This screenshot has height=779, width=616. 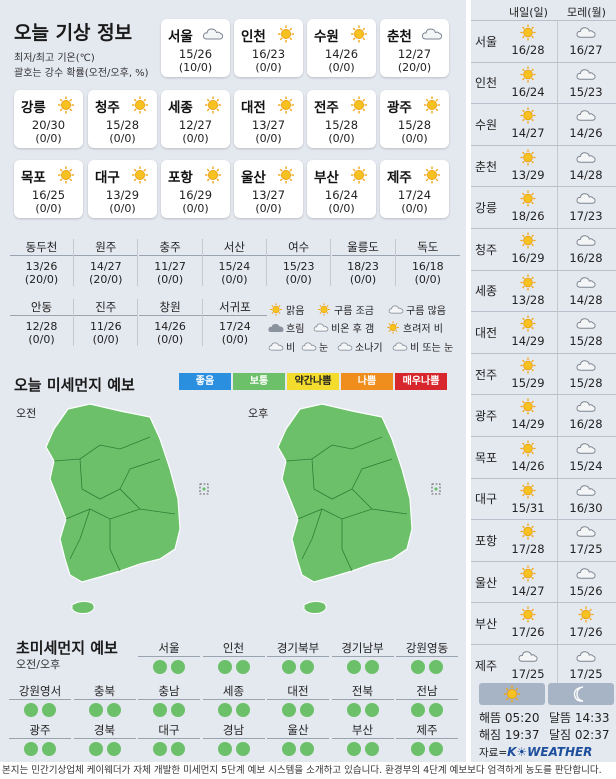 What do you see at coordinates (436, 667) in the screenshot?
I see `pm-dot` at bounding box center [436, 667].